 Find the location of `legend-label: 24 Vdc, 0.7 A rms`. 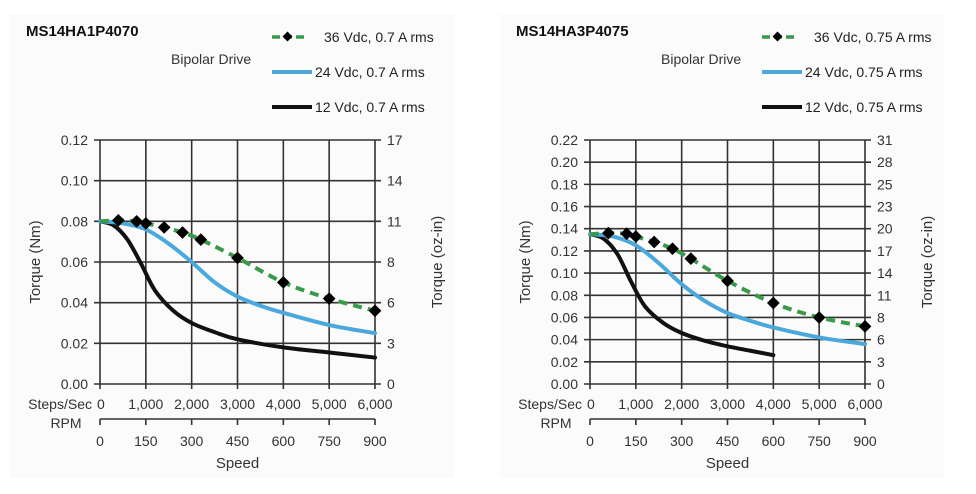

legend-label: 24 Vdc, 0.7 A rms is located at coordinates (370, 72).